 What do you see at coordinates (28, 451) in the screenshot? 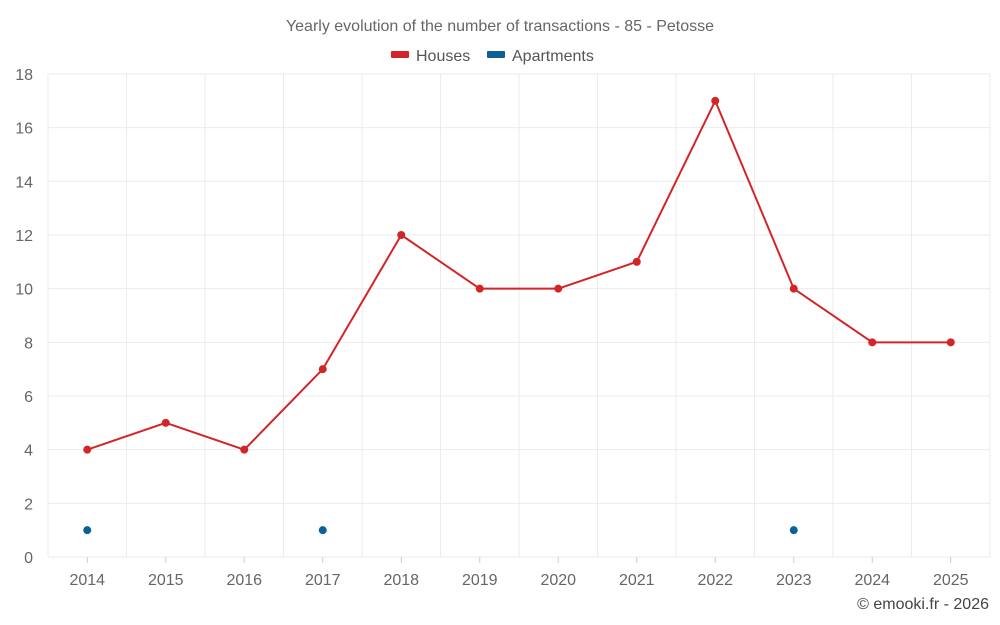
I see `y-tick-label: 4` at bounding box center [28, 451].